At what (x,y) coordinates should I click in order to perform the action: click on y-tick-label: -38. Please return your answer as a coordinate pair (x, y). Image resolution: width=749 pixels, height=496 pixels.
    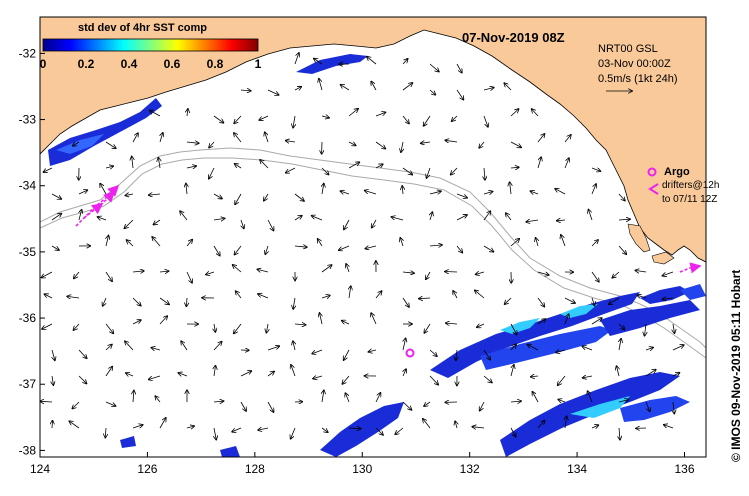
    Looking at the image, I should click on (28, 450).